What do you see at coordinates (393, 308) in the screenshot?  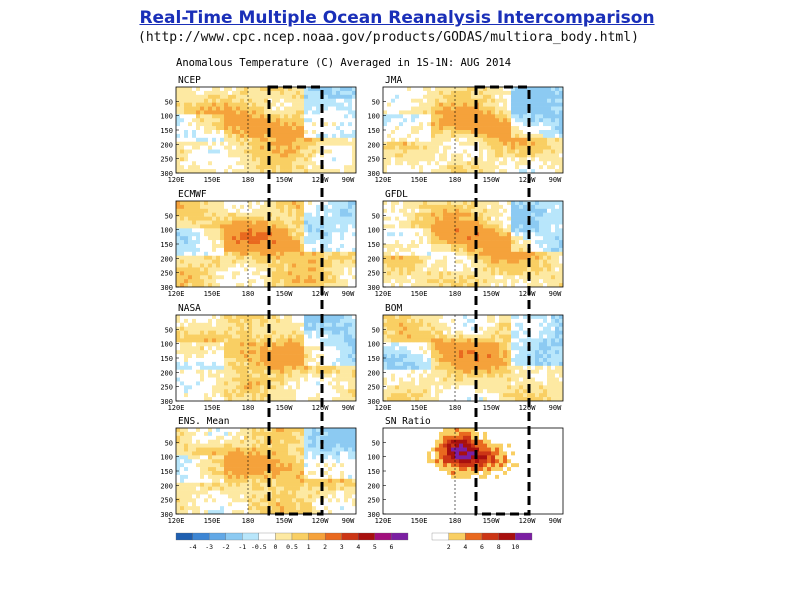 I see `panel-name: BOM` at bounding box center [393, 308].